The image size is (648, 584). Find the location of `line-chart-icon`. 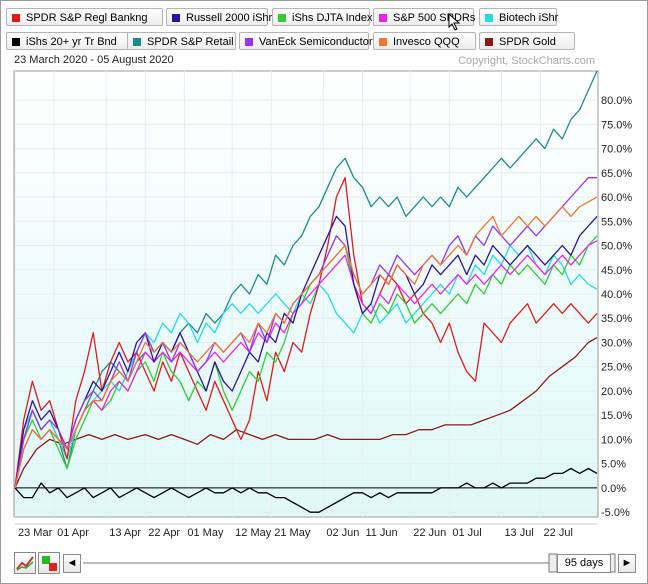

line-chart-icon is located at coordinates (25, 563).